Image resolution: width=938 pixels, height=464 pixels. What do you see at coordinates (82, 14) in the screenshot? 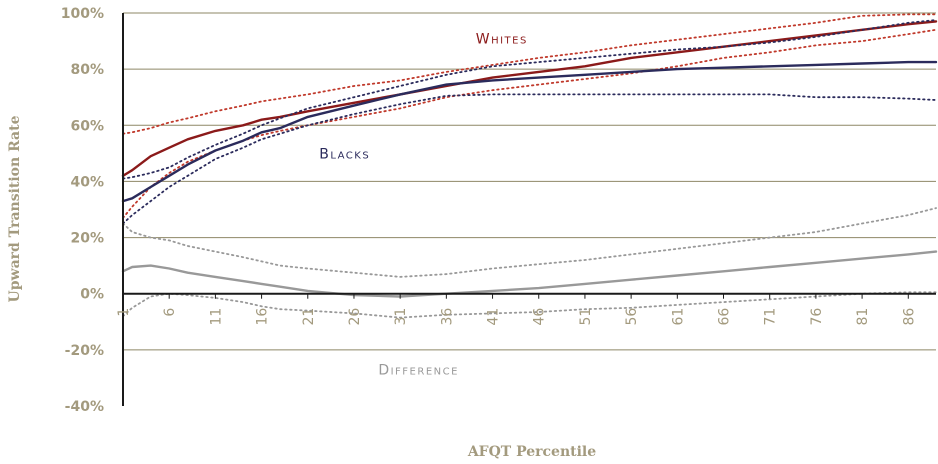
I see `y-tick-label: 100%` at bounding box center [82, 14].